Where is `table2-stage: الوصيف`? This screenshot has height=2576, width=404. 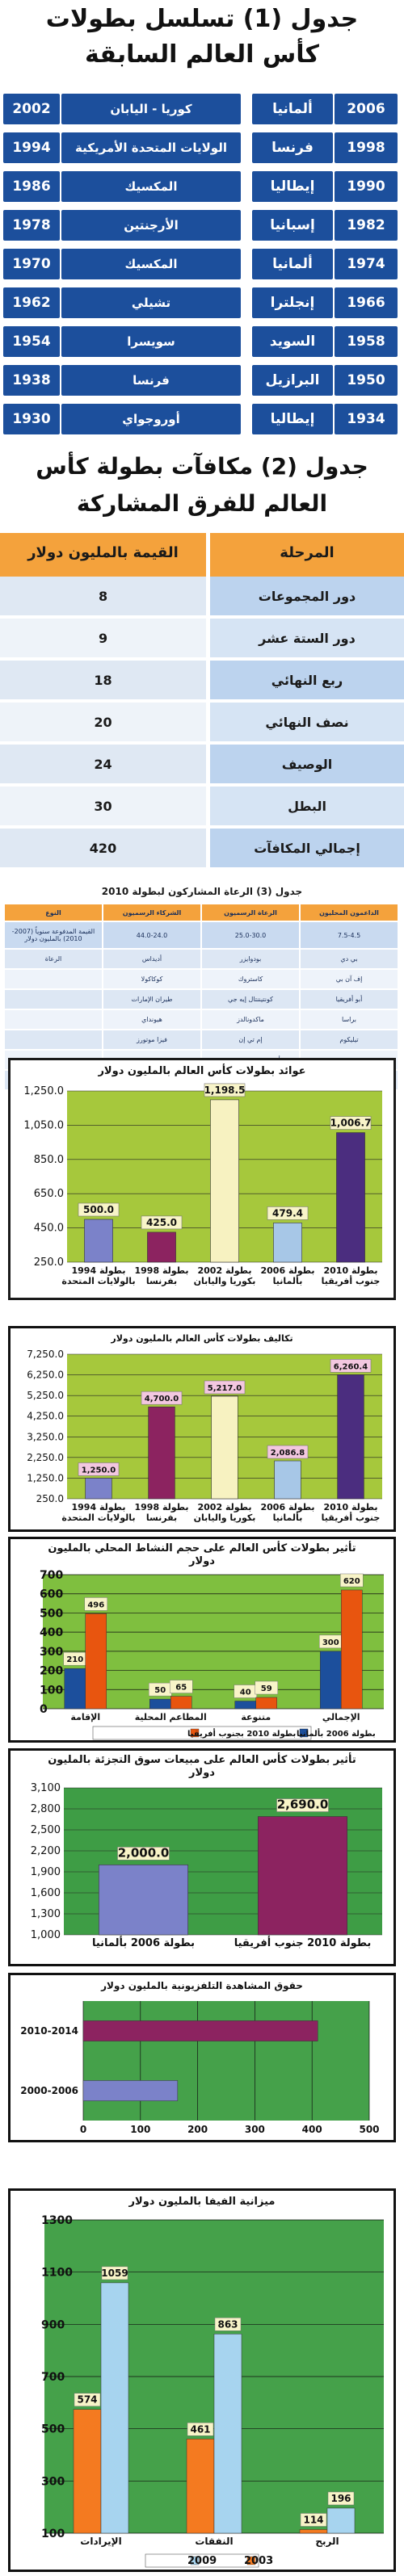 table2-stage: الوصيف is located at coordinates (307, 764).